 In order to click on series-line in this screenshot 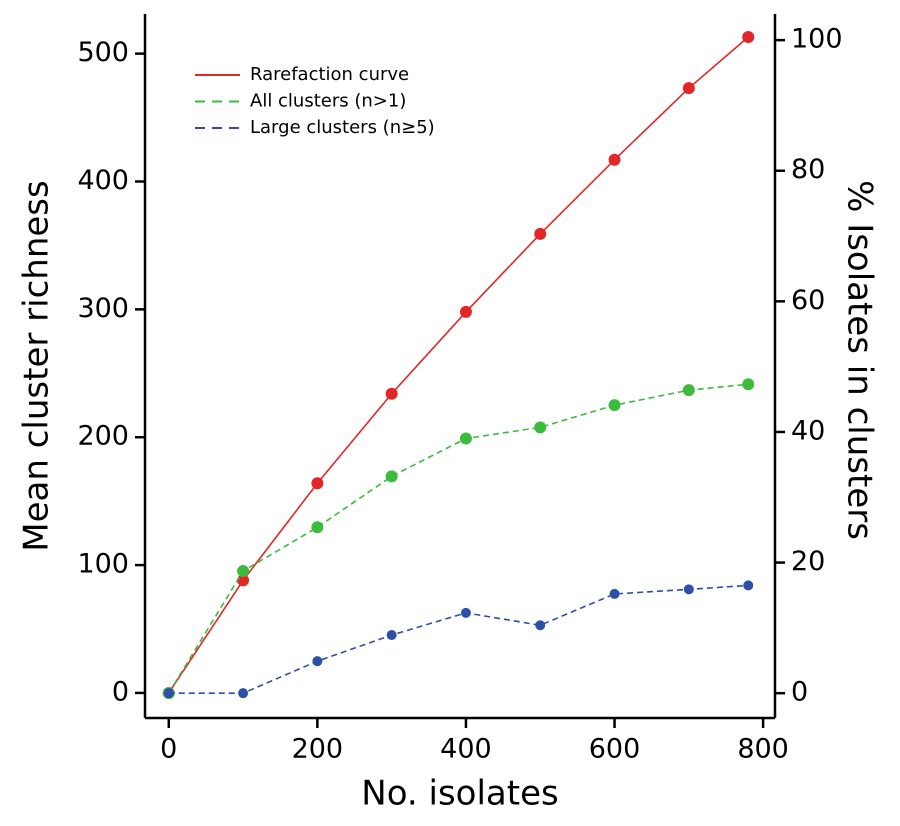, I will do `click(458, 639)`.